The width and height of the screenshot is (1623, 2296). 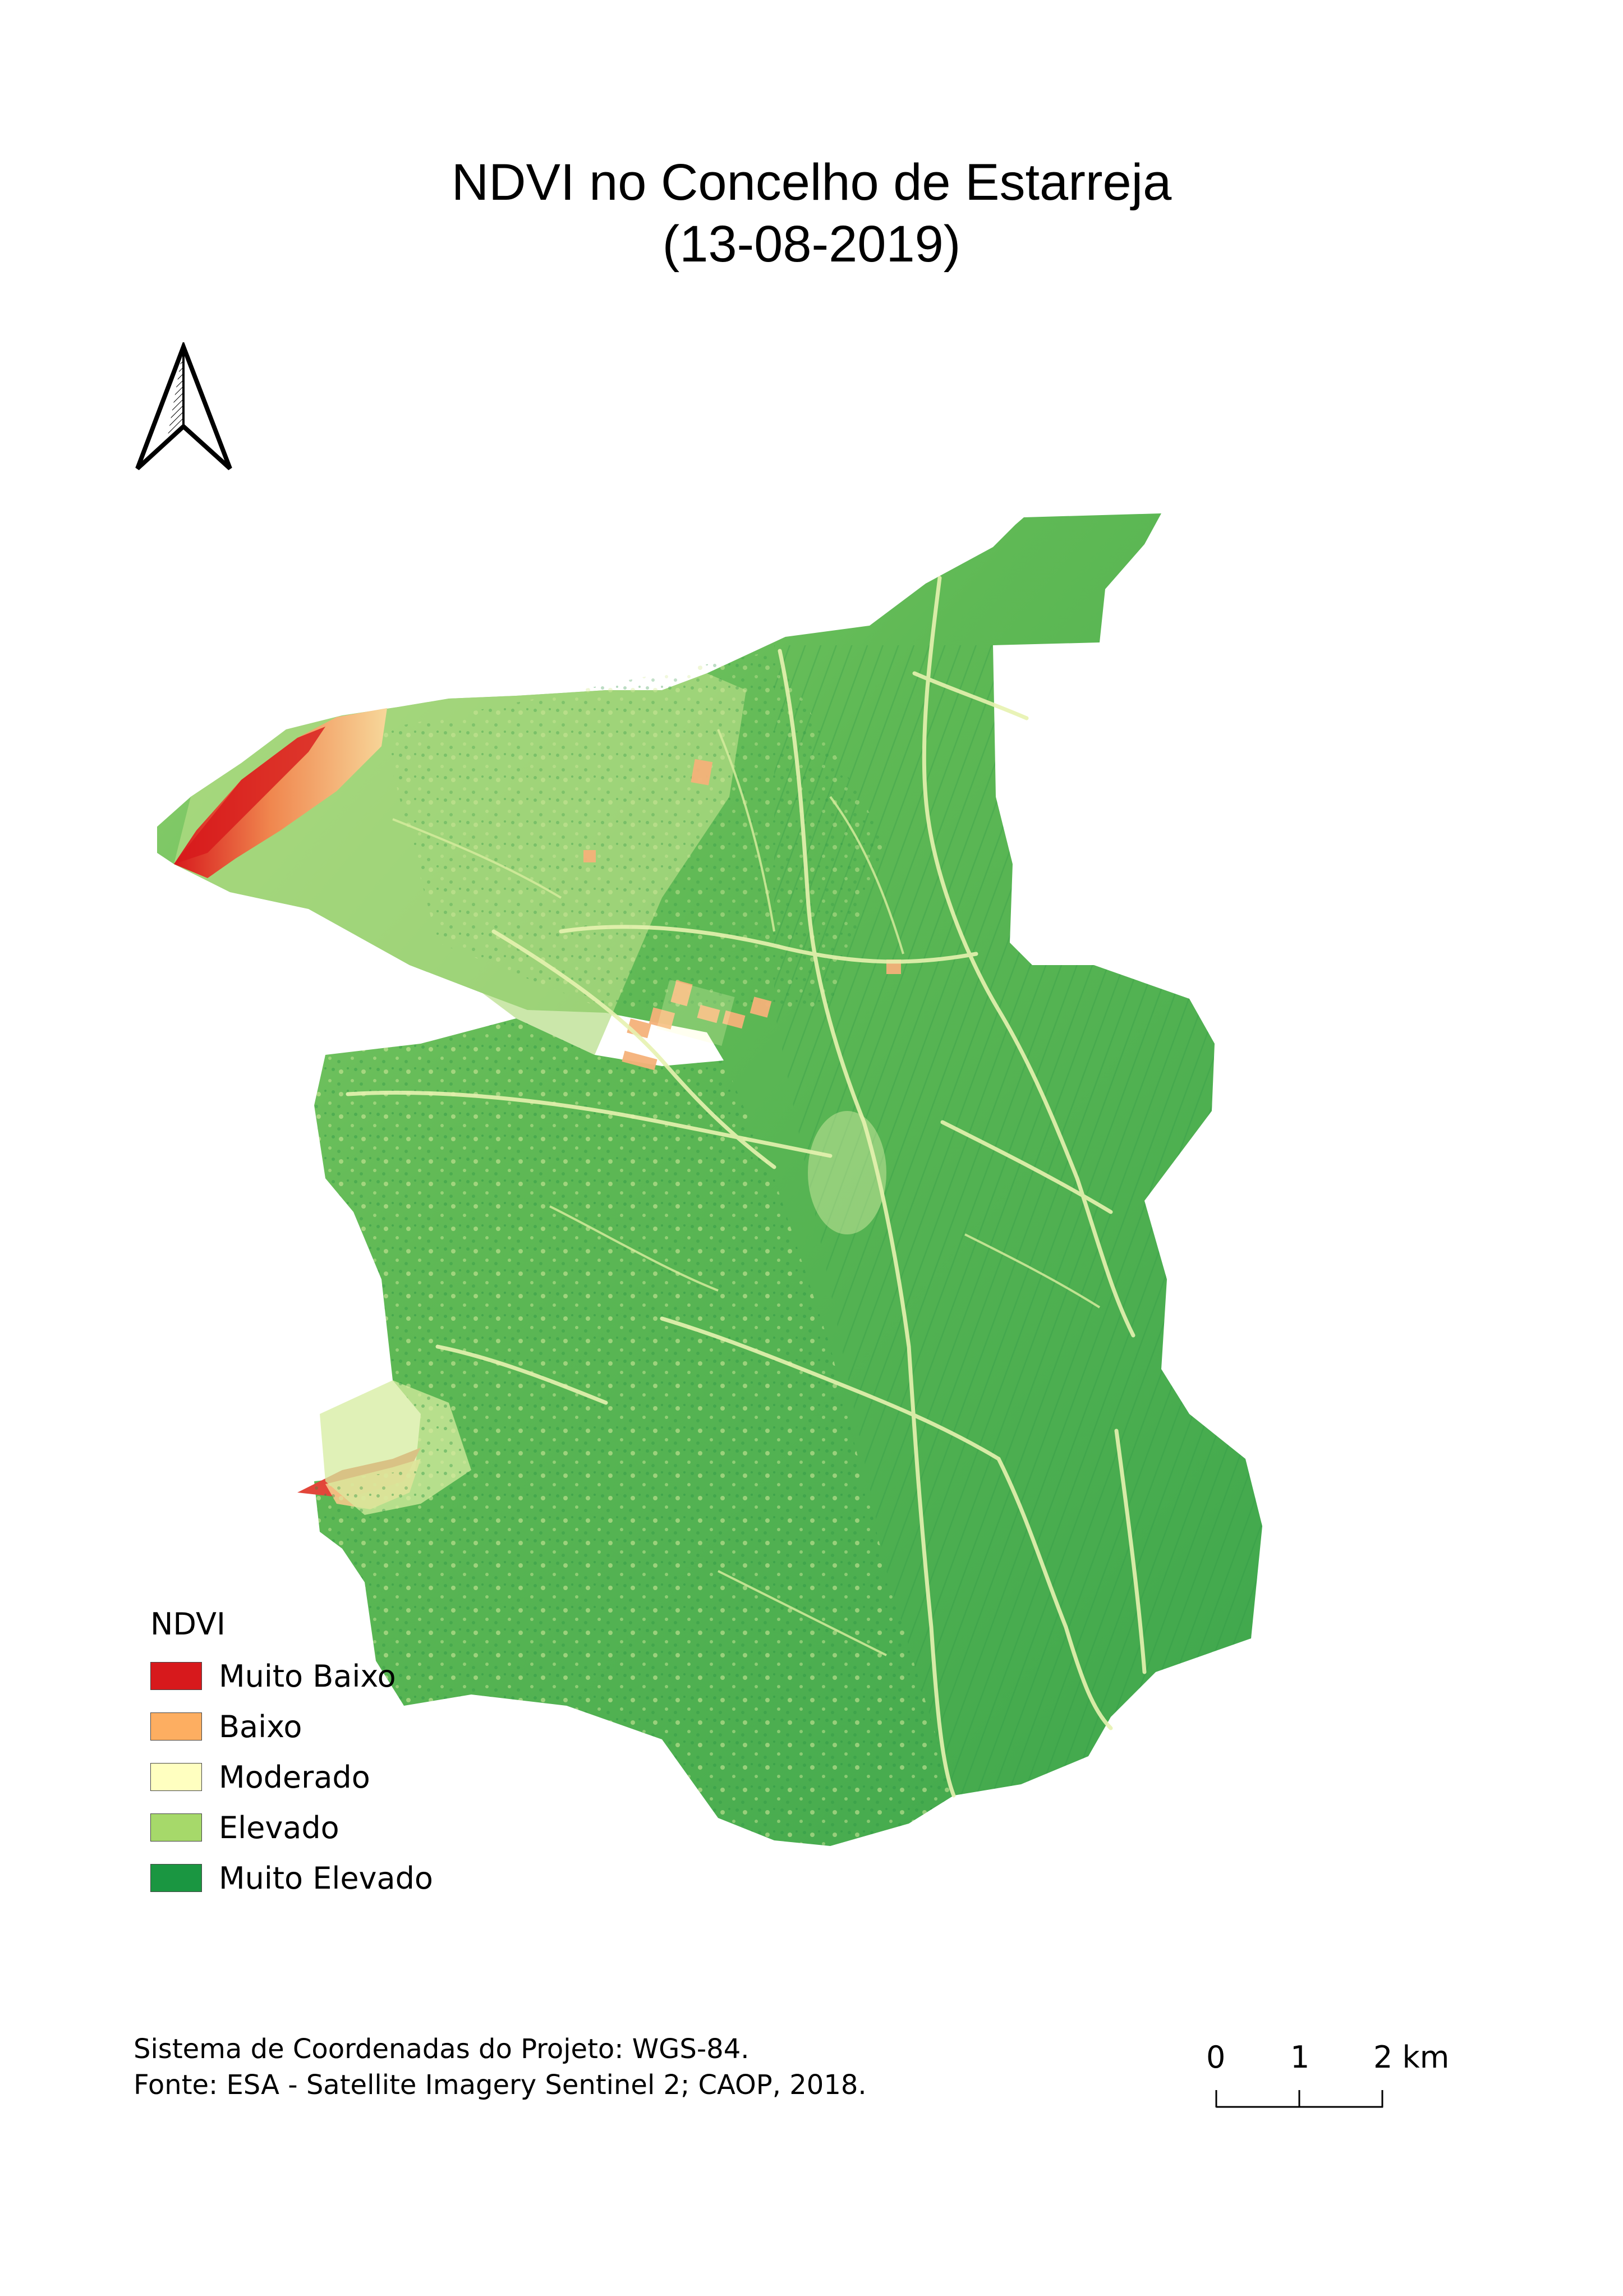 What do you see at coordinates (183, 406) in the screenshot?
I see `north-arrow-icon` at bounding box center [183, 406].